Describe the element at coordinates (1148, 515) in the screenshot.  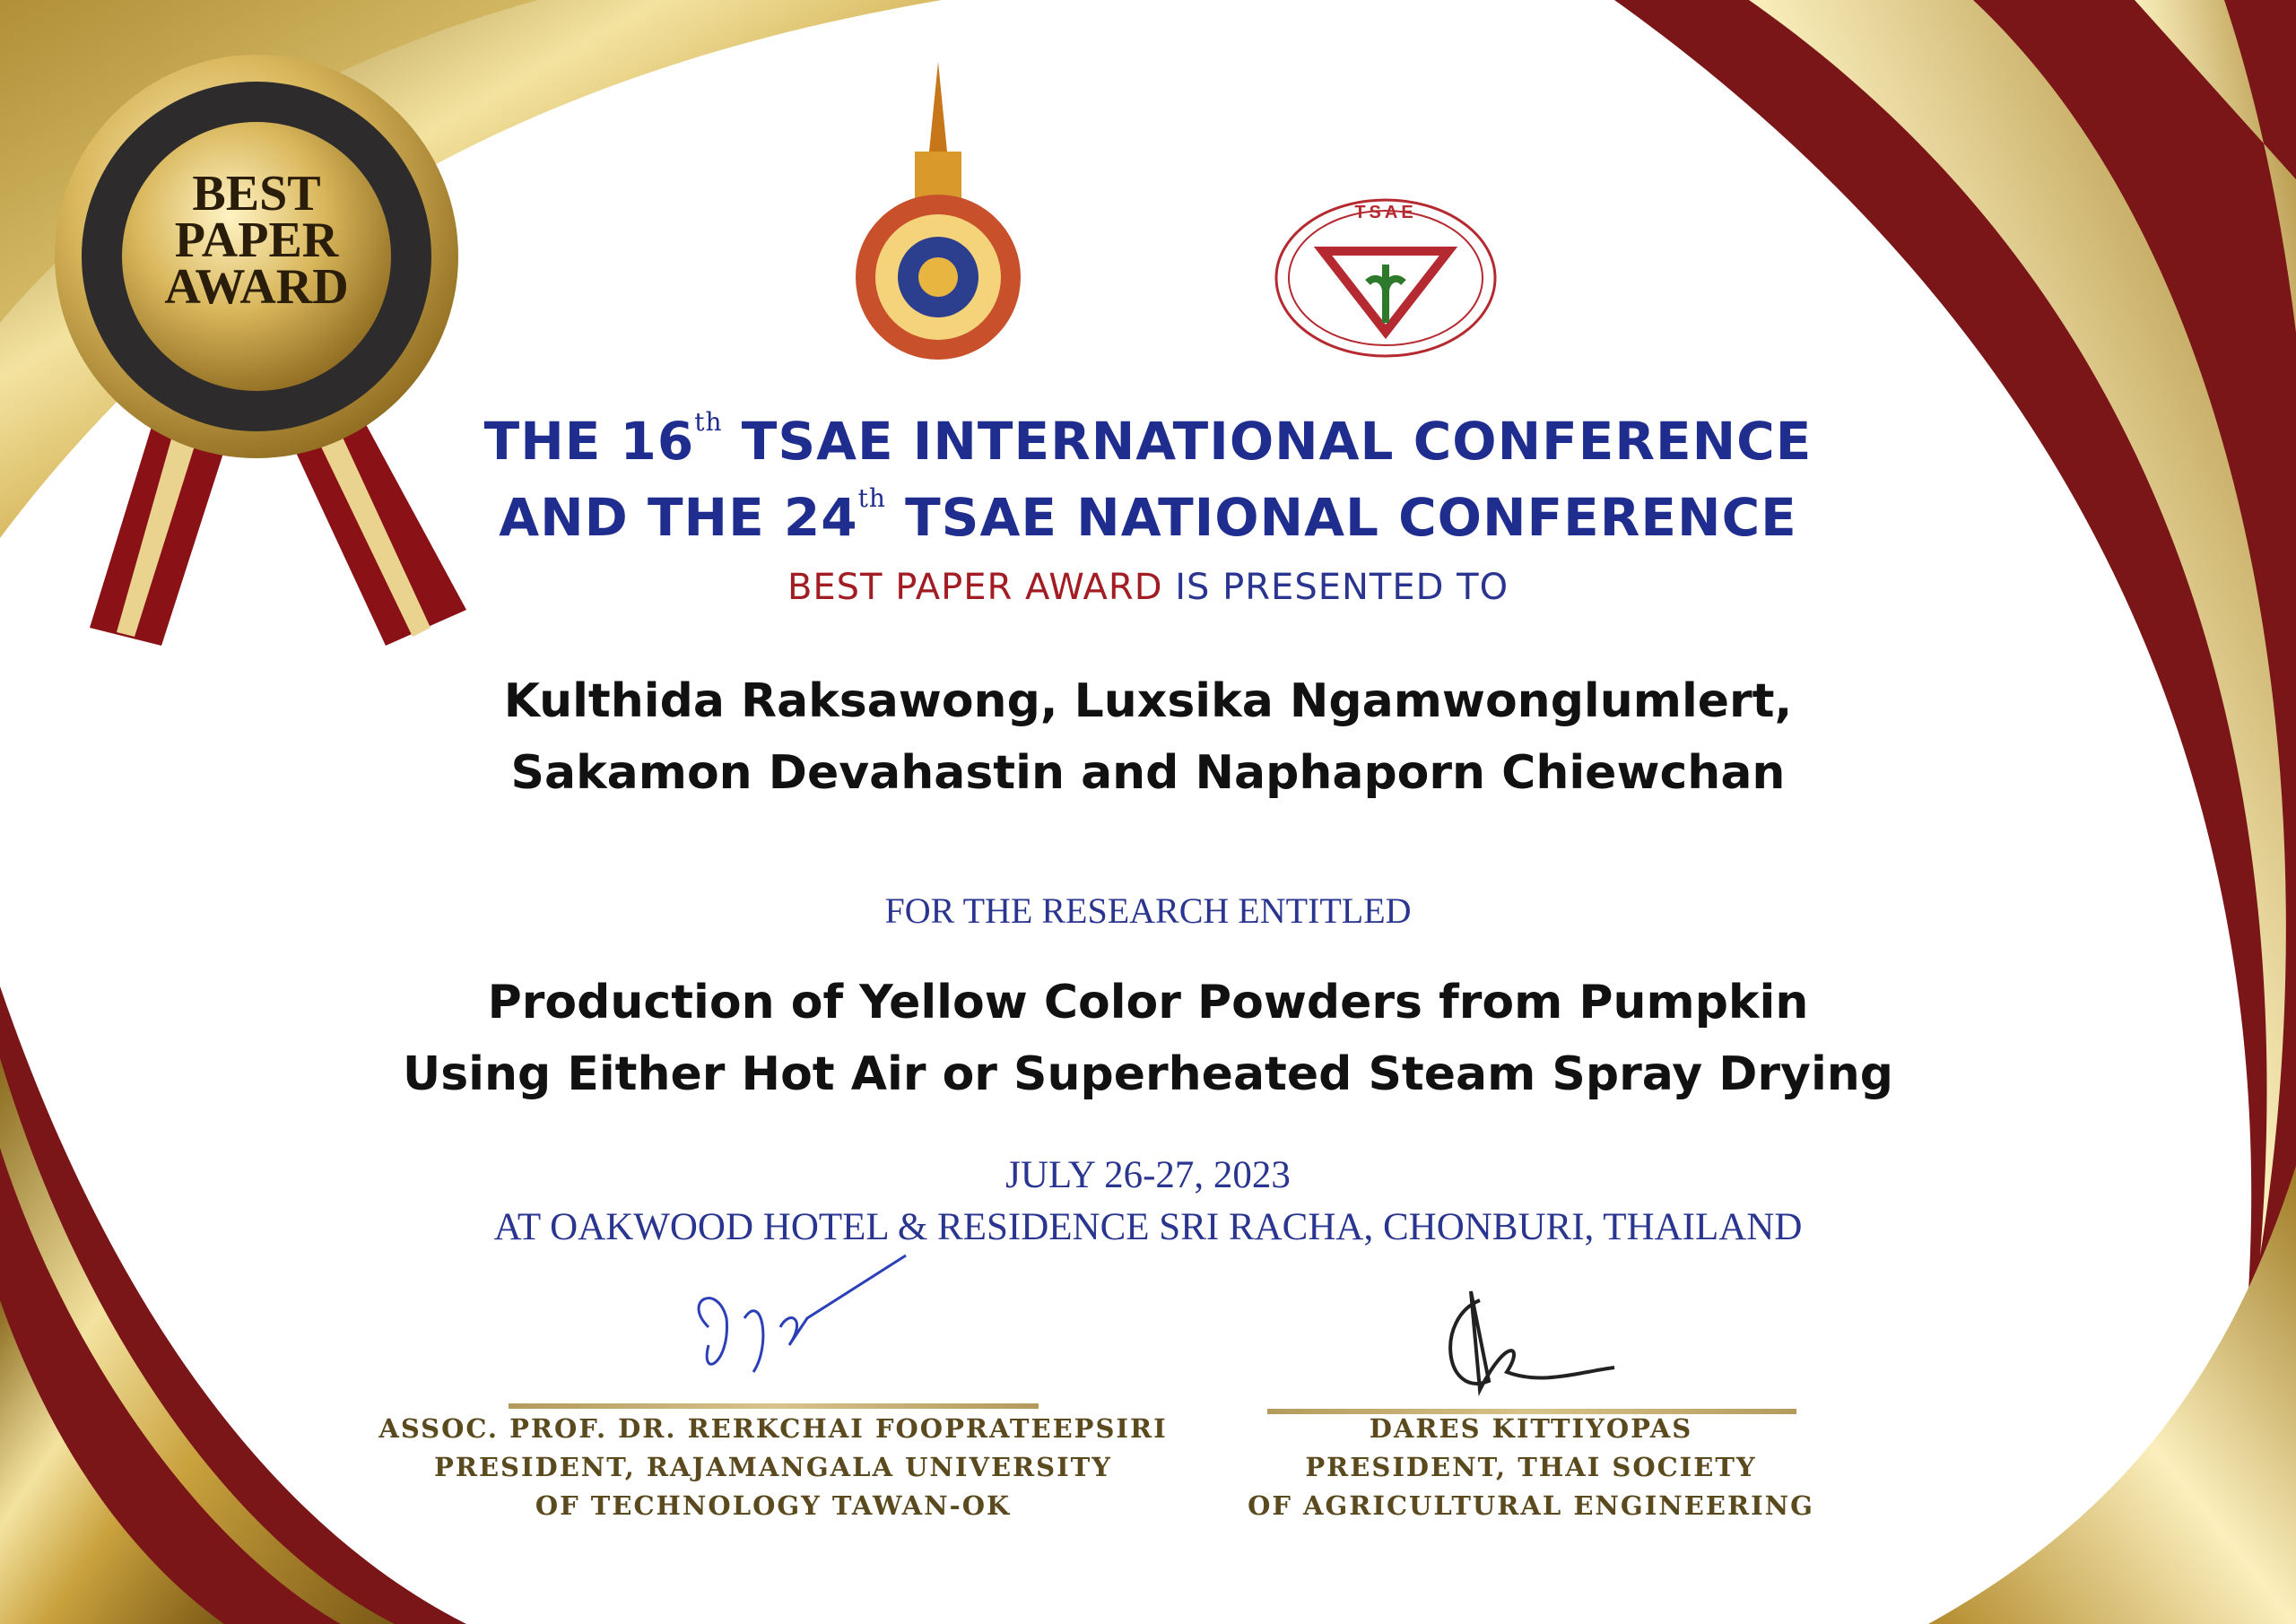
I see `conference-title-line2: AND THE 24th TSAE NATIONAL CONFERENCE` at that location.